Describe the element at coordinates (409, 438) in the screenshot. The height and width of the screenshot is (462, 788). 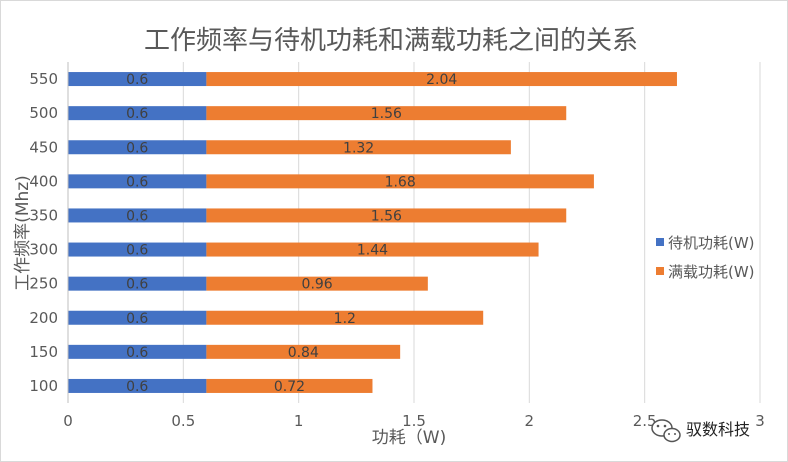
I see `x-axis-title: 功耗（W)` at that location.